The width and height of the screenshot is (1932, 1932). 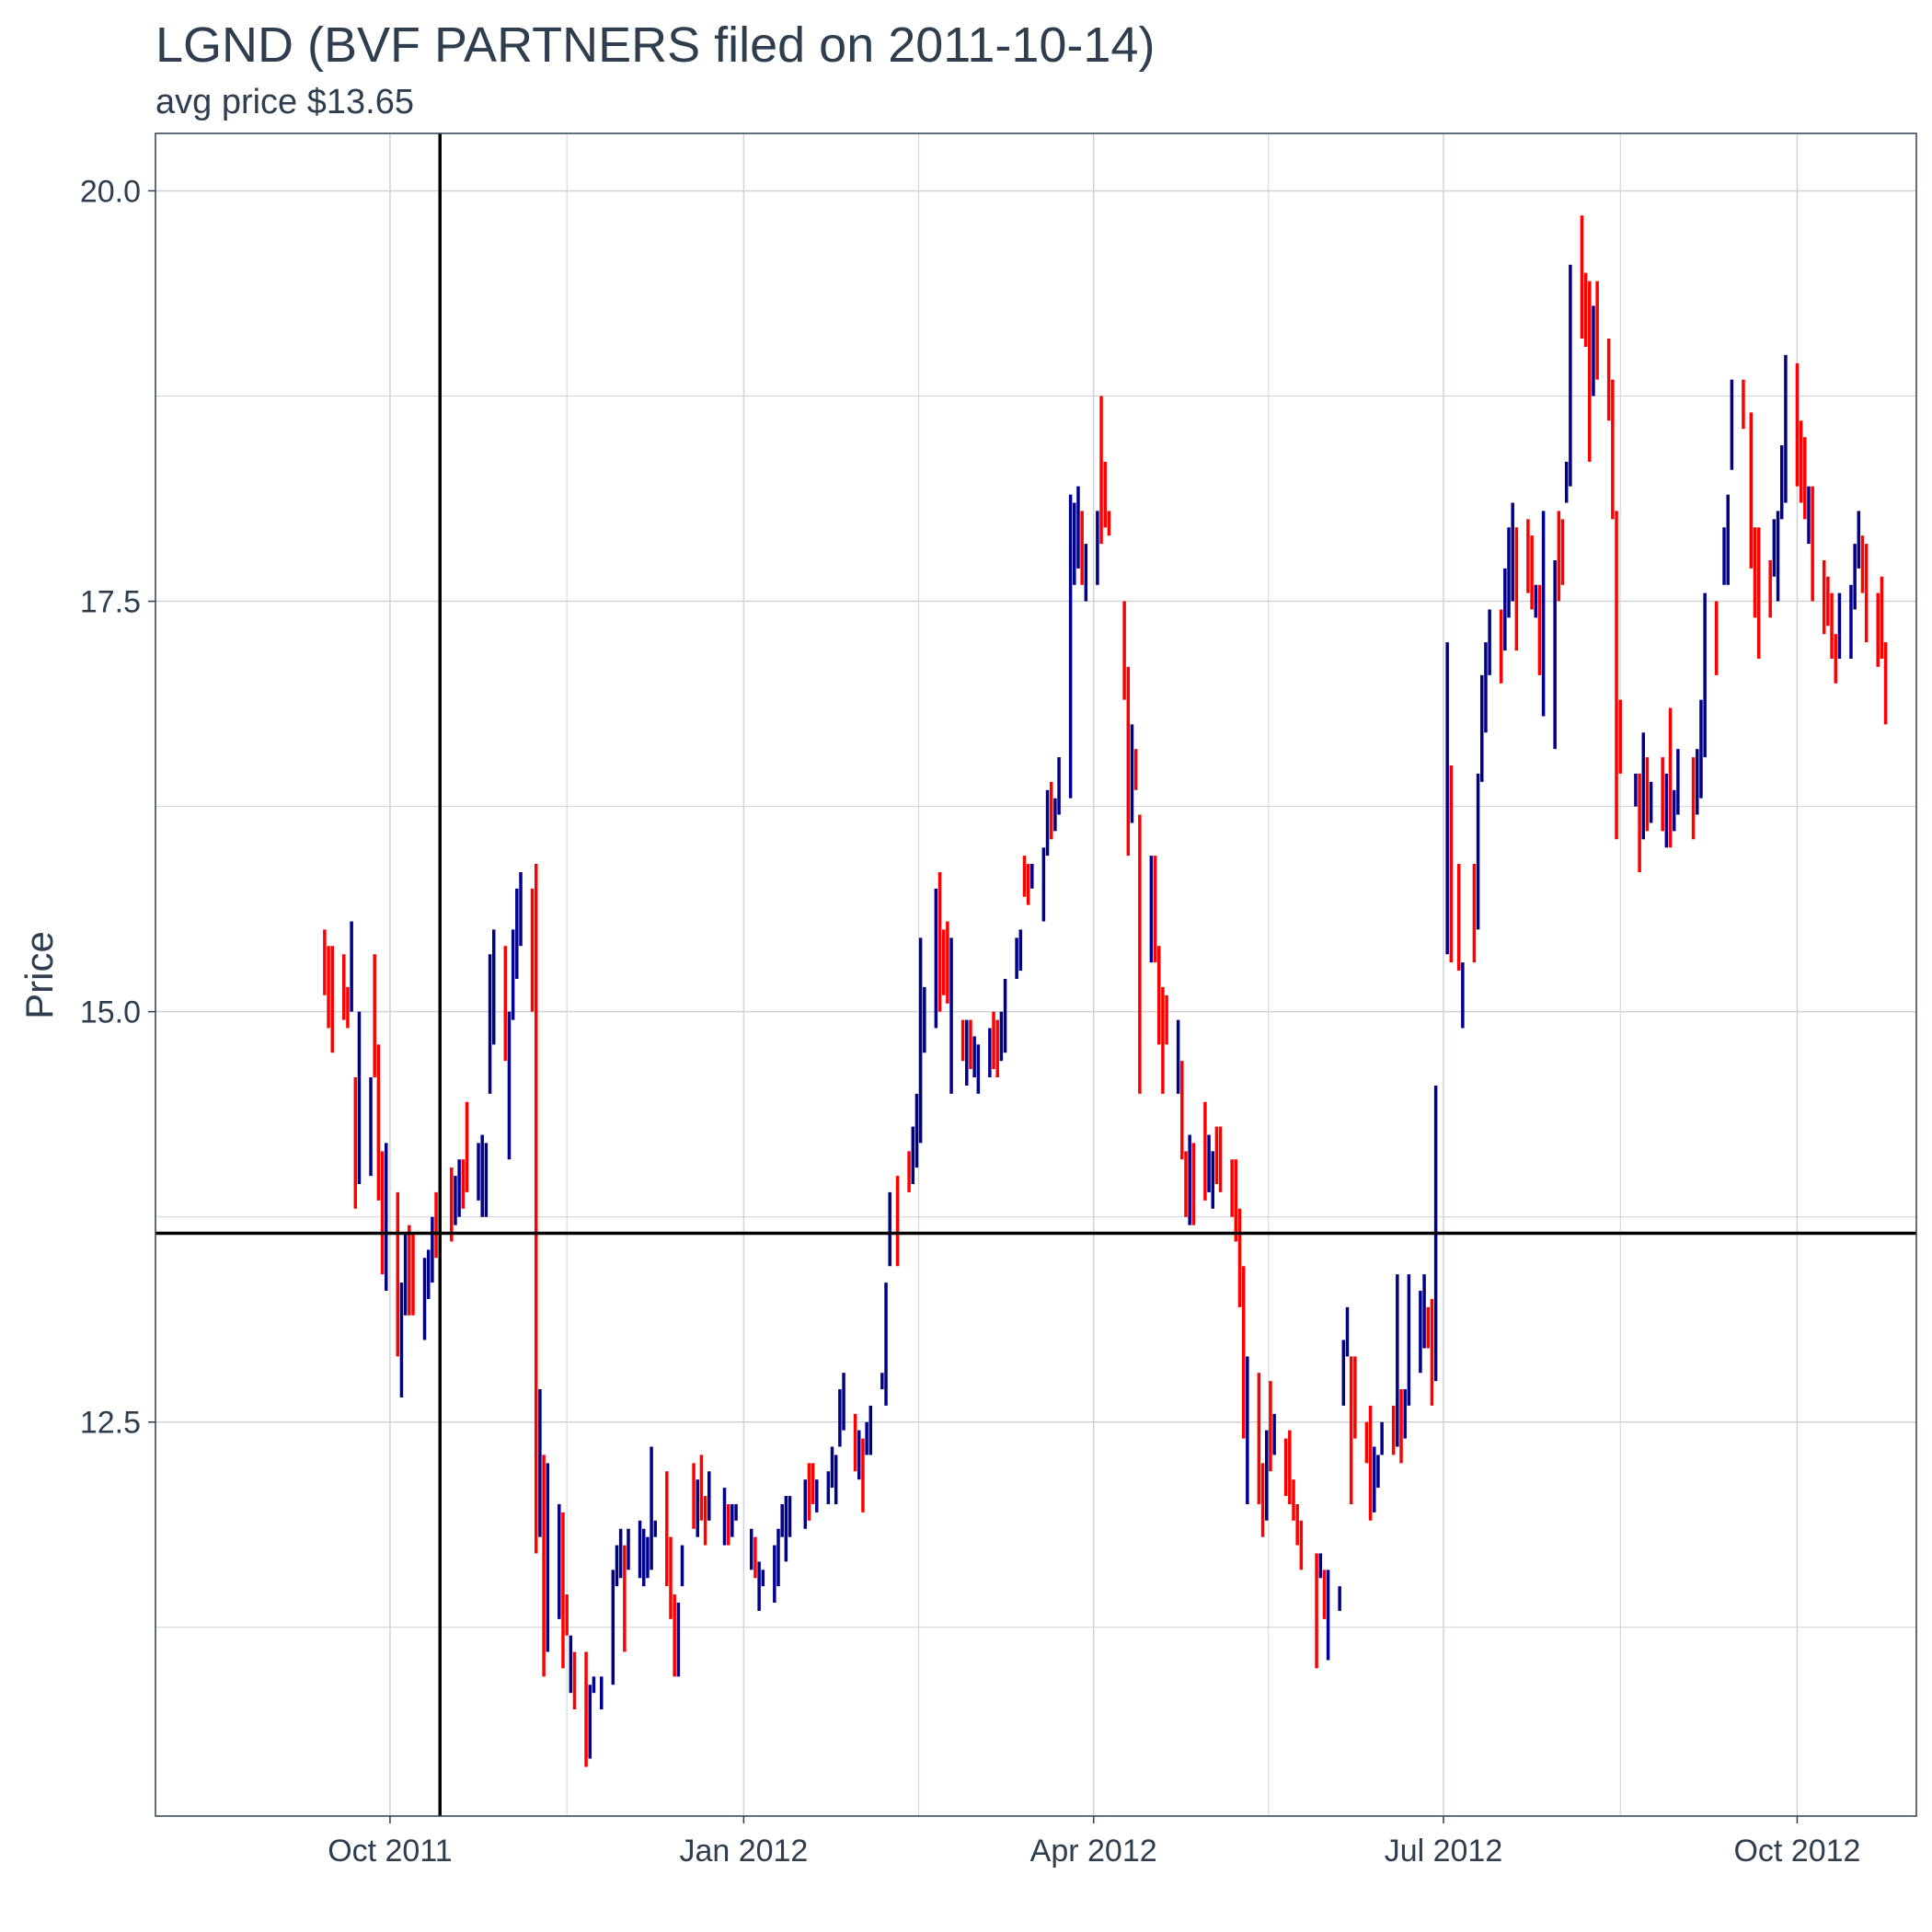 What do you see at coordinates (1796, 1851) in the screenshot?
I see `x-tick-label: Oct 2012` at bounding box center [1796, 1851].